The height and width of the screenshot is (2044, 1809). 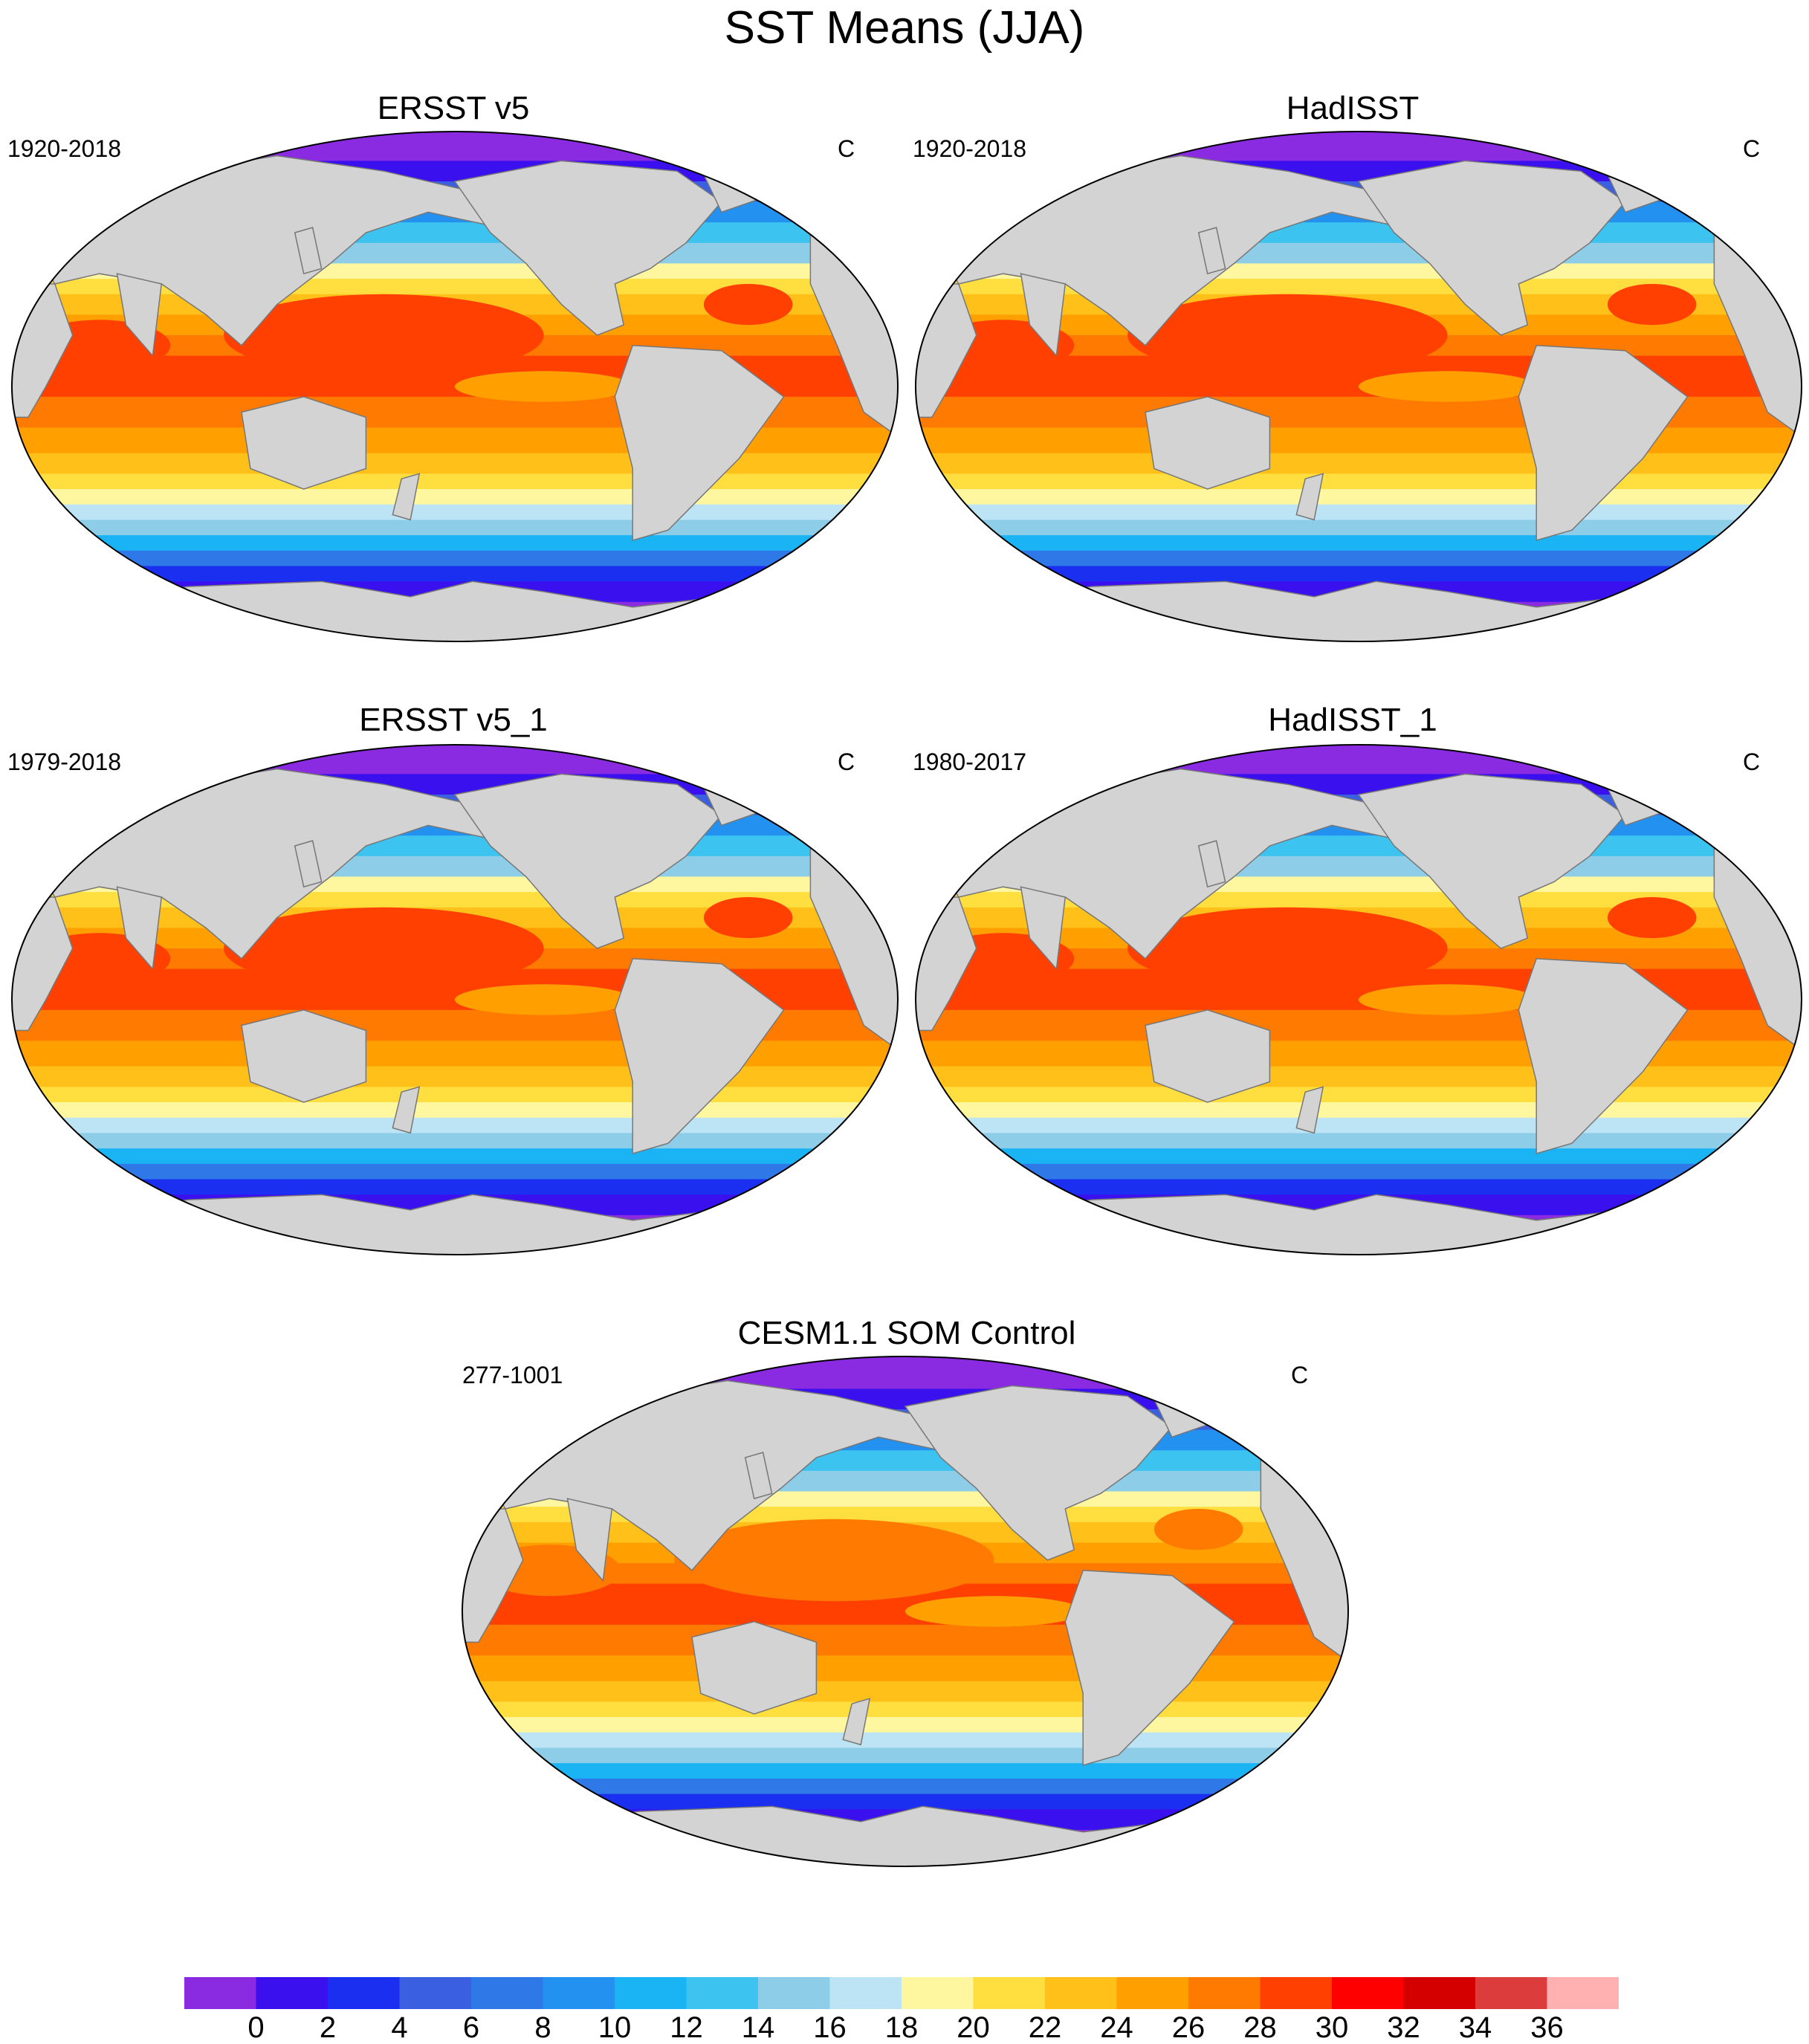 What do you see at coordinates (1188, 2027) in the screenshot?
I see `colorbar-tick-label: 26` at bounding box center [1188, 2027].